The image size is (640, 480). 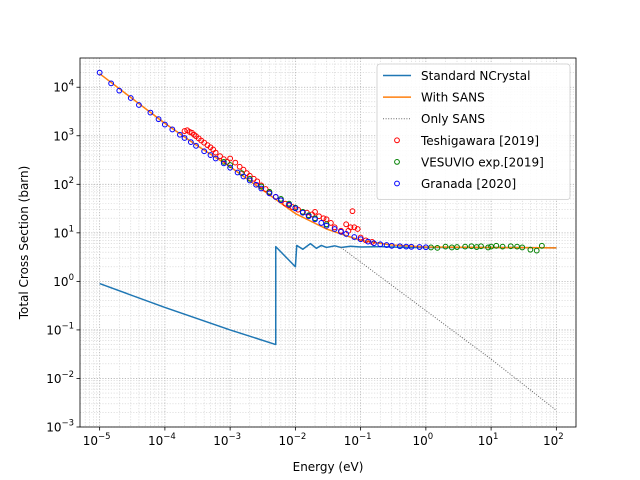 I want to click on legend-box, so click(x=473, y=132).